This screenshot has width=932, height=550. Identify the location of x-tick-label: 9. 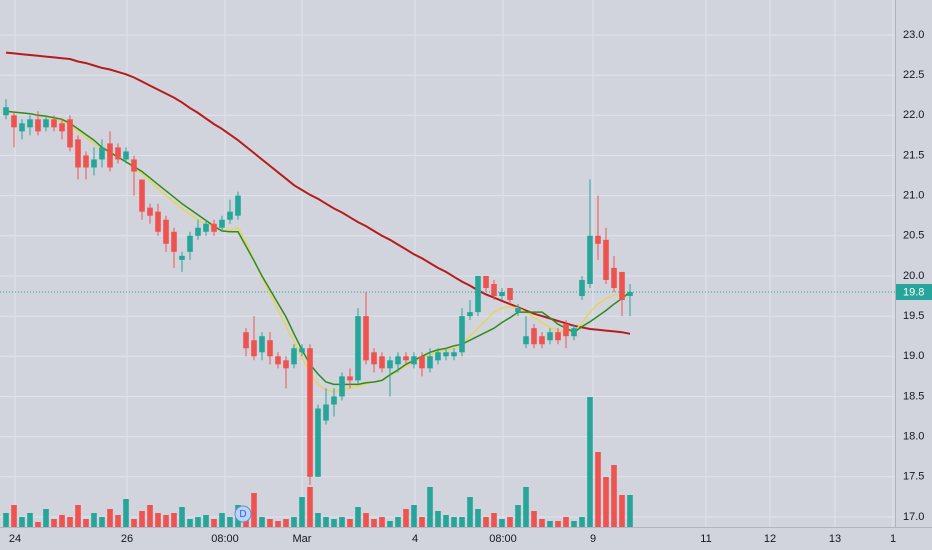
(593, 539).